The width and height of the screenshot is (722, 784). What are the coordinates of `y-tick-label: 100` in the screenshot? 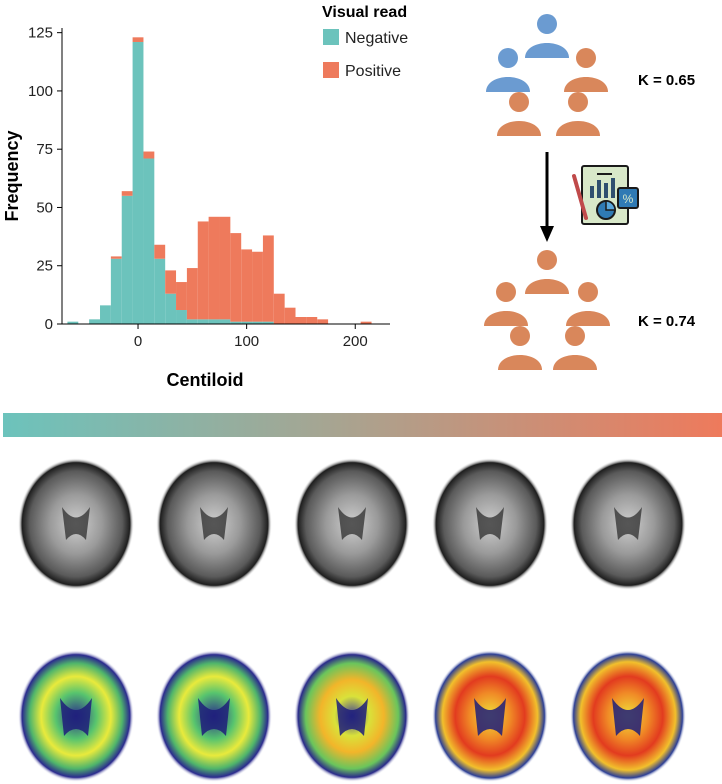 It's located at (40, 91).